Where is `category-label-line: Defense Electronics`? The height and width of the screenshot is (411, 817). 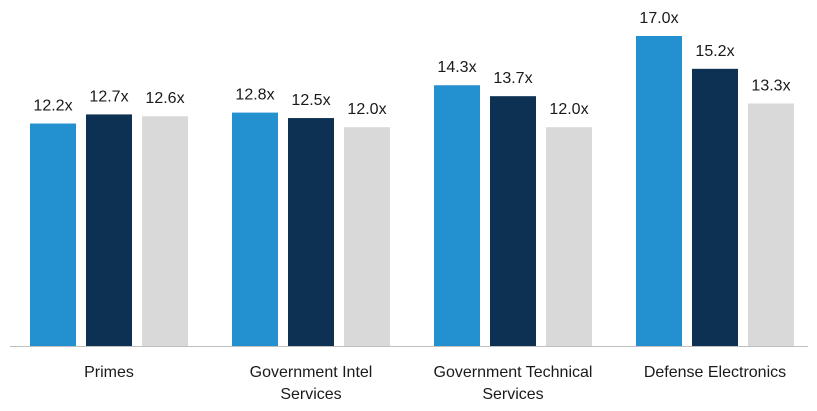
category-label-line: Defense Electronics is located at coordinates (715, 372).